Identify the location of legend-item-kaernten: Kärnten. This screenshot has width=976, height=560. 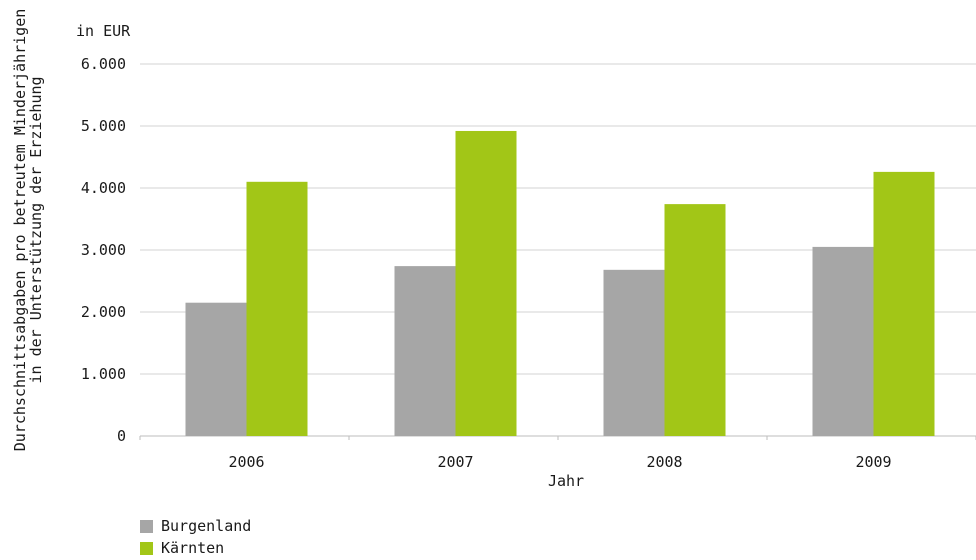
(195, 548).